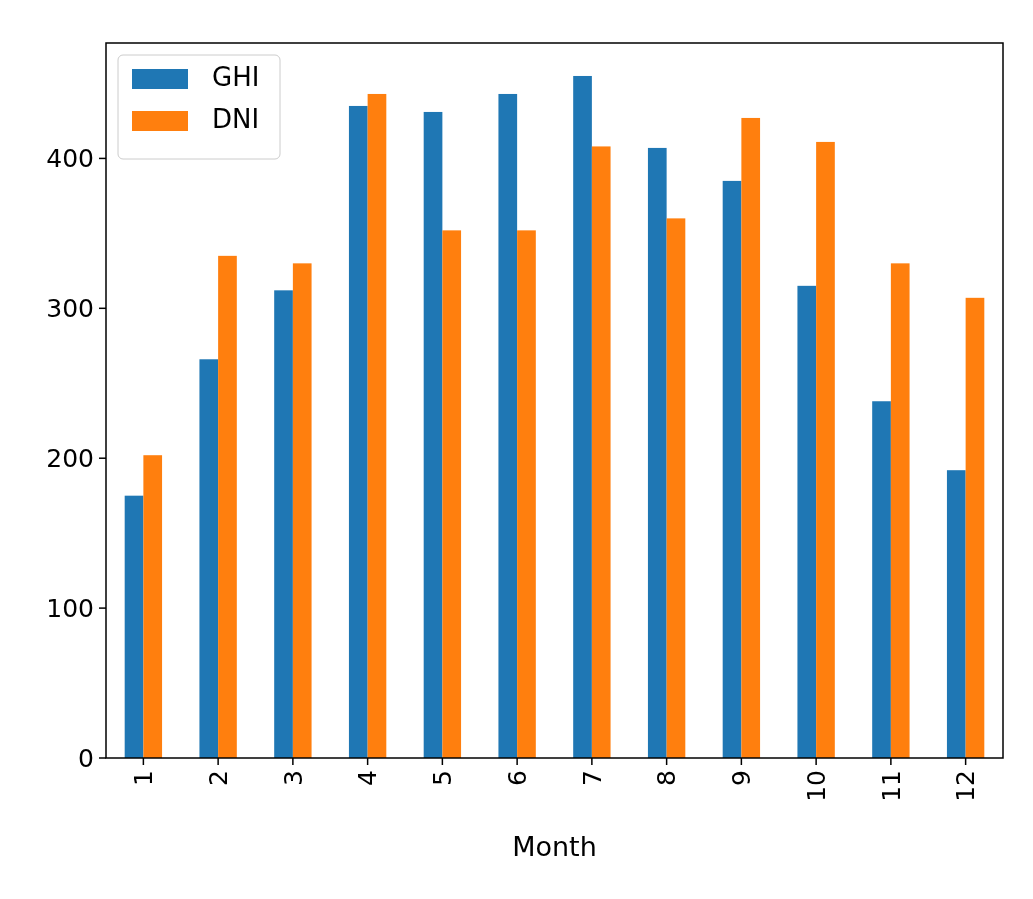 The image size is (1033, 899). What do you see at coordinates (293, 778) in the screenshot?
I see `x-tick-label: 3` at bounding box center [293, 778].